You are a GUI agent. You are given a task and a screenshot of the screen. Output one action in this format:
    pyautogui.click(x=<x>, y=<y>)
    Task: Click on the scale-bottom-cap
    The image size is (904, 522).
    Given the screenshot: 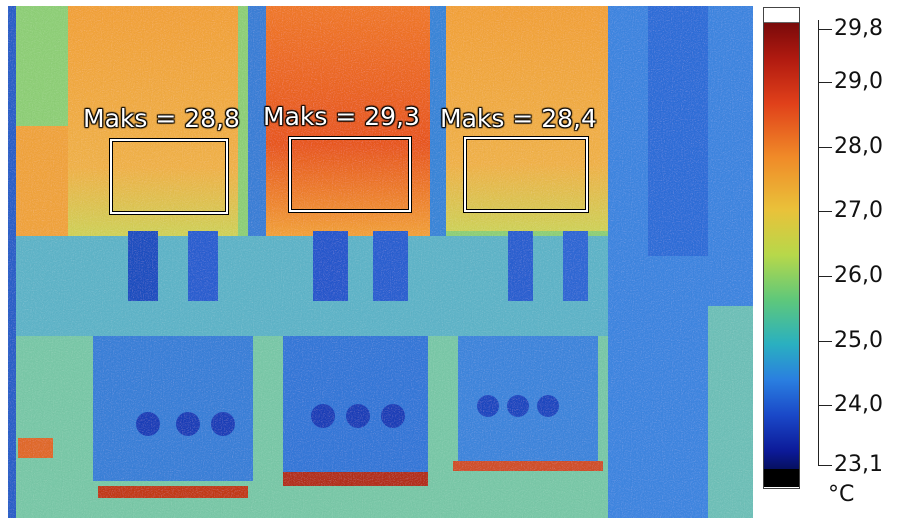 What is the action you would take?
    pyautogui.click(x=781, y=478)
    